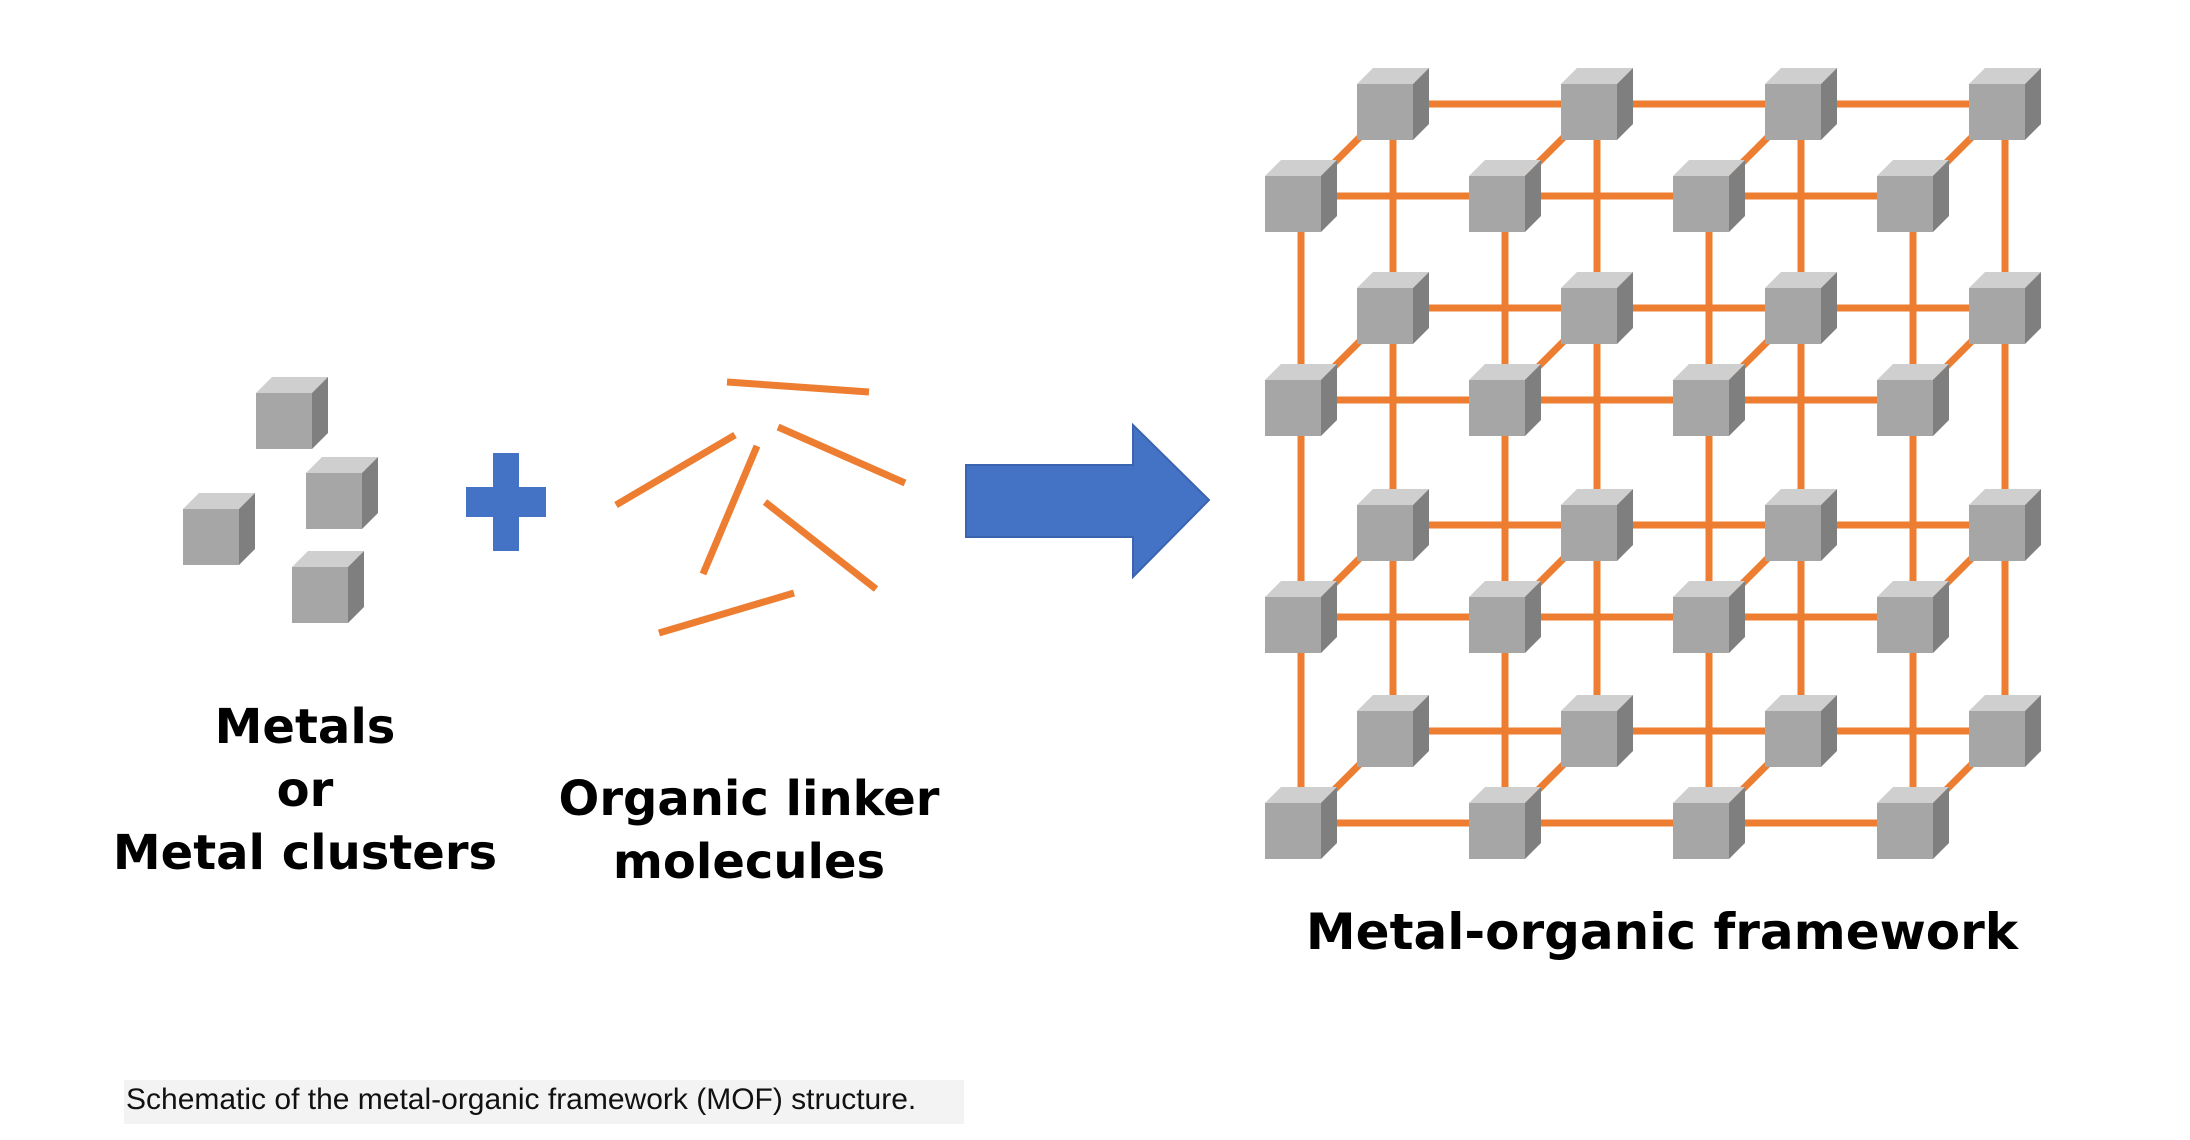 This screenshot has width=2190, height=1140. What do you see at coordinates (1088, 501) in the screenshot?
I see `reaction-arrow-icon` at bounding box center [1088, 501].